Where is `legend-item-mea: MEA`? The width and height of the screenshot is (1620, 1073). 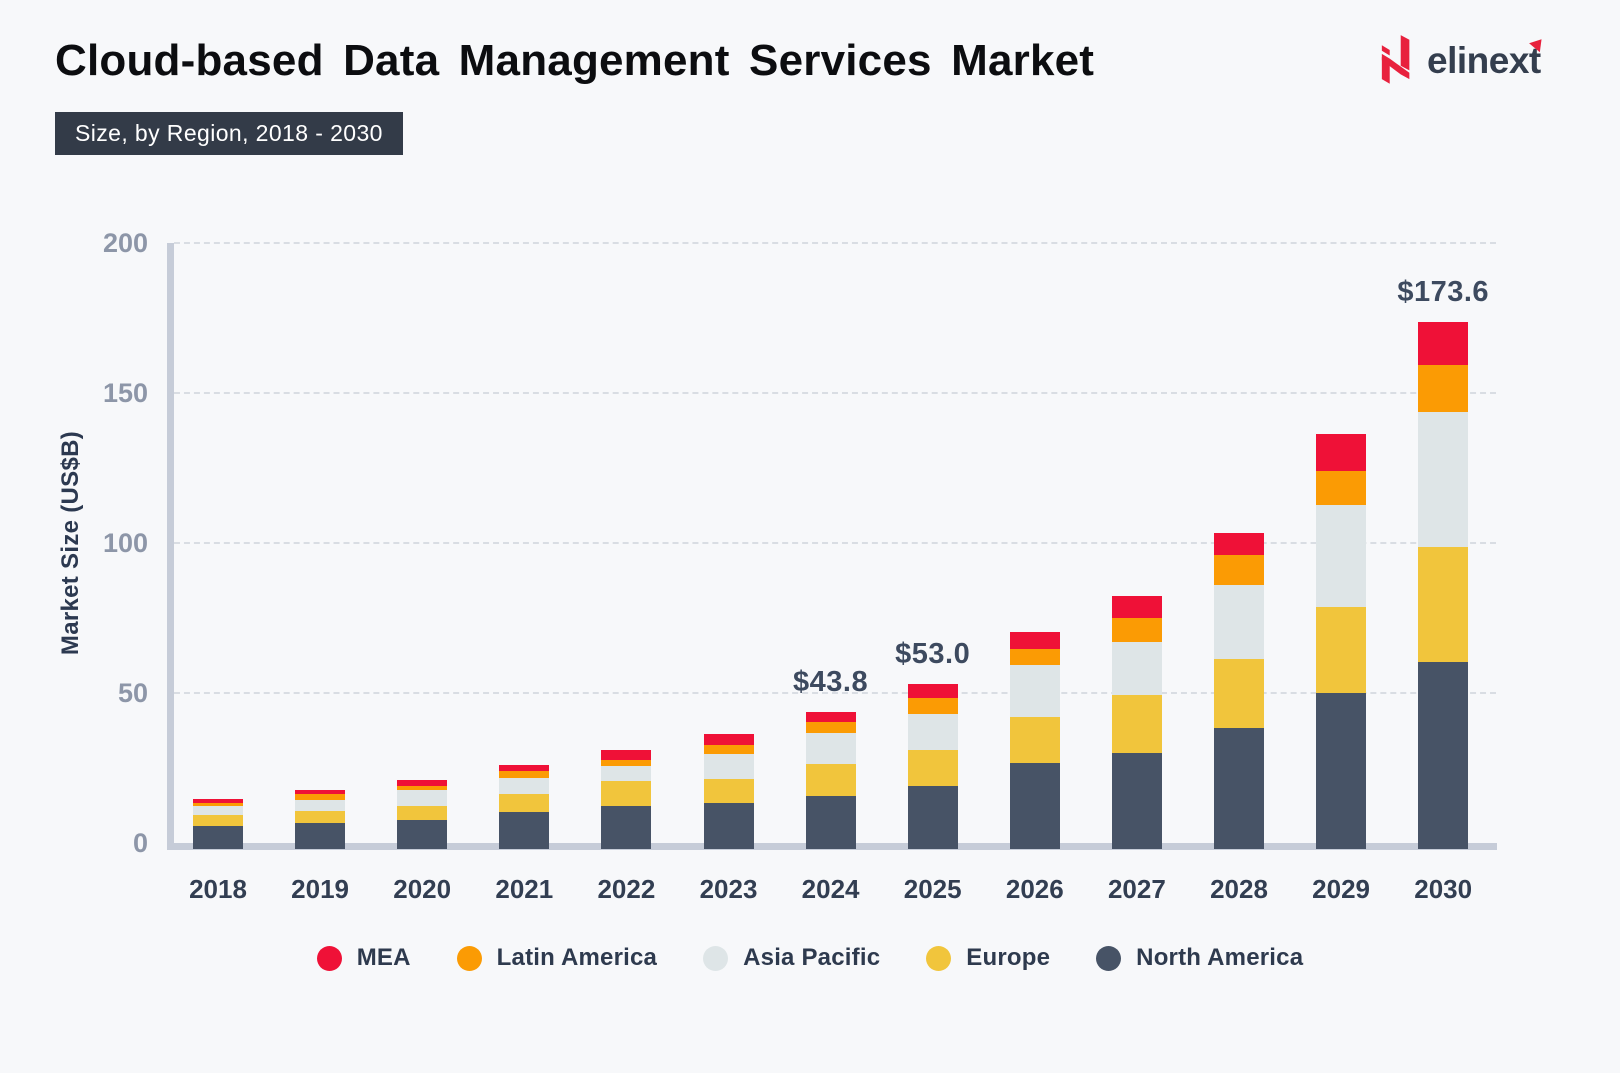 legend-item-mea: MEA is located at coordinates (363, 958).